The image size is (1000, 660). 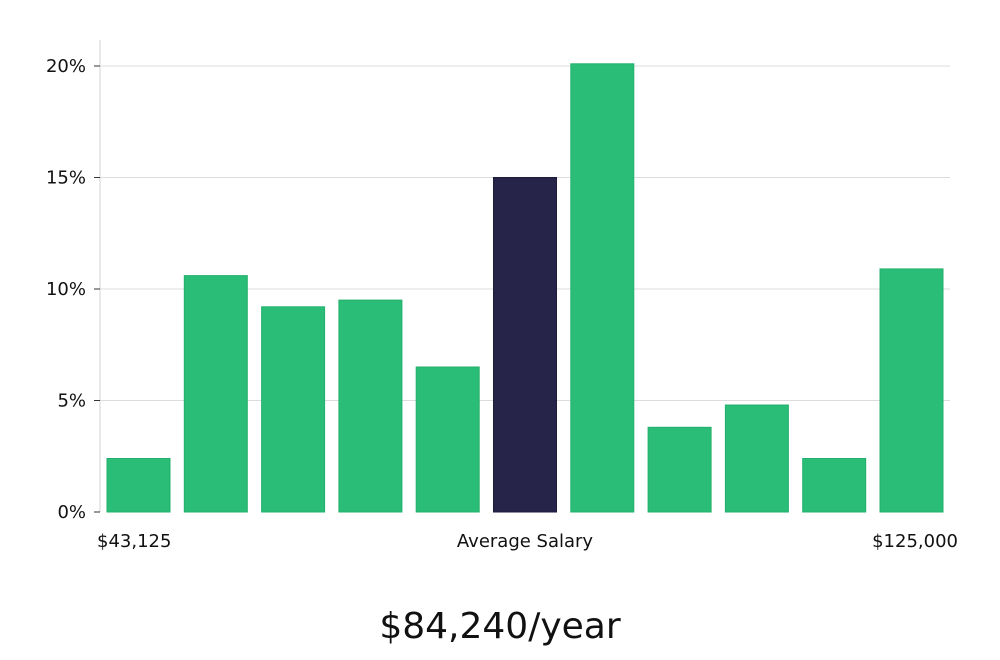 What do you see at coordinates (500, 626) in the screenshot?
I see `average-salary-value: $84,240/year` at bounding box center [500, 626].